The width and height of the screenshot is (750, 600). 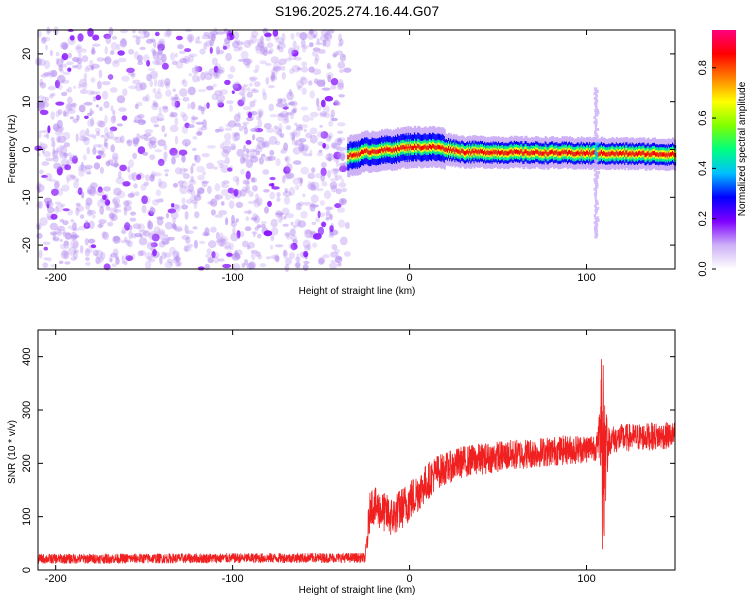 I want to click on spectrogram-burst, so click(x=597, y=163).